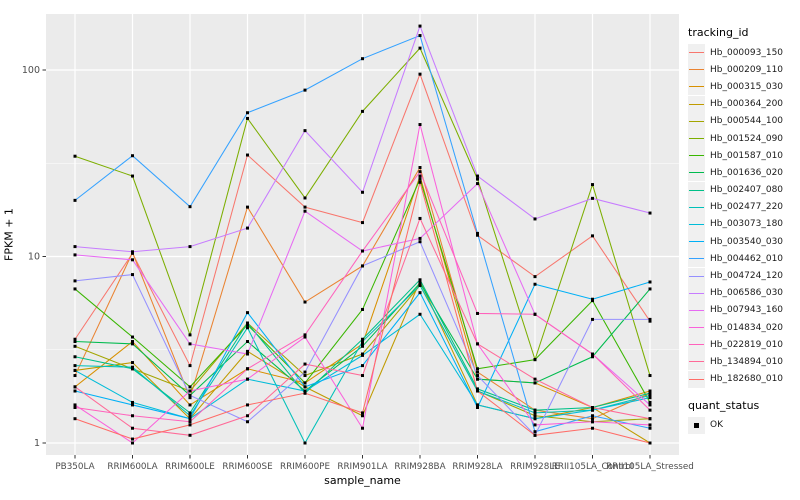 The width and height of the screenshot is (800, 500). What do you see at coordinates (743, 362) in the screenshot?
I see `legend-item-Hb_134894_010: Hb_134894_010` at bounding box center [743, 362].